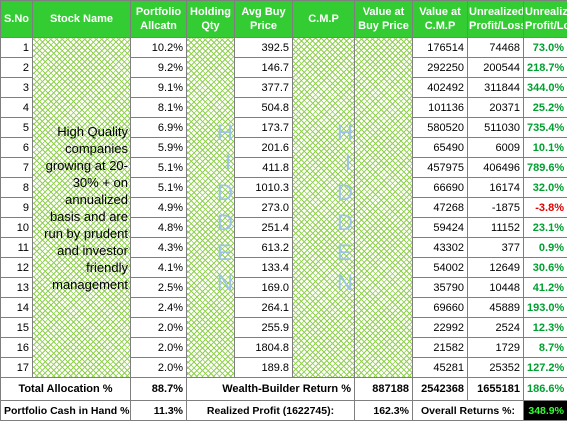  Describe the element at coordinates (263, 247) in the screenshot. I see `avg-buy-price: 613.2` at that location.